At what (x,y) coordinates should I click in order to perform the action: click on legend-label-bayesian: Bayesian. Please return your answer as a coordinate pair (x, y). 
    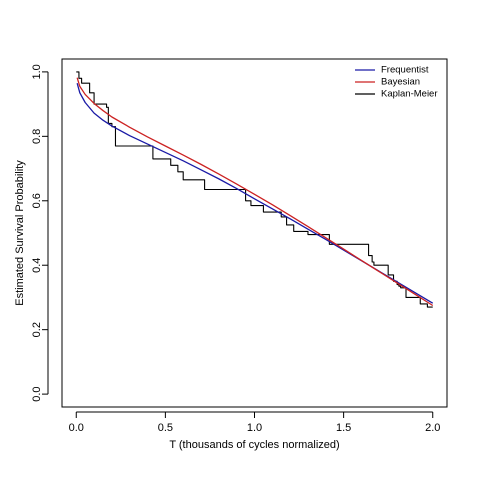
    Looking at the image, I should click on (400, 82).